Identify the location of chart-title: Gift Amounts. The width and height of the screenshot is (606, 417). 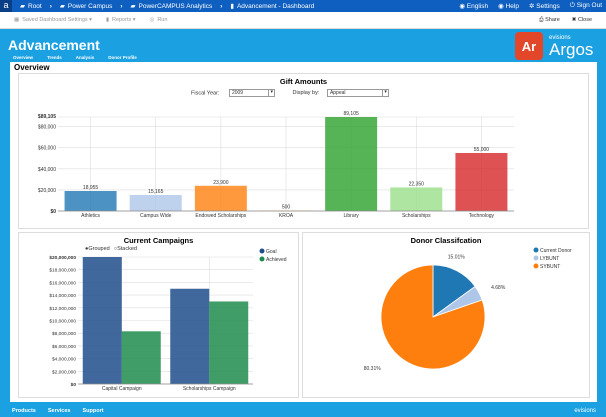
(303, 81).